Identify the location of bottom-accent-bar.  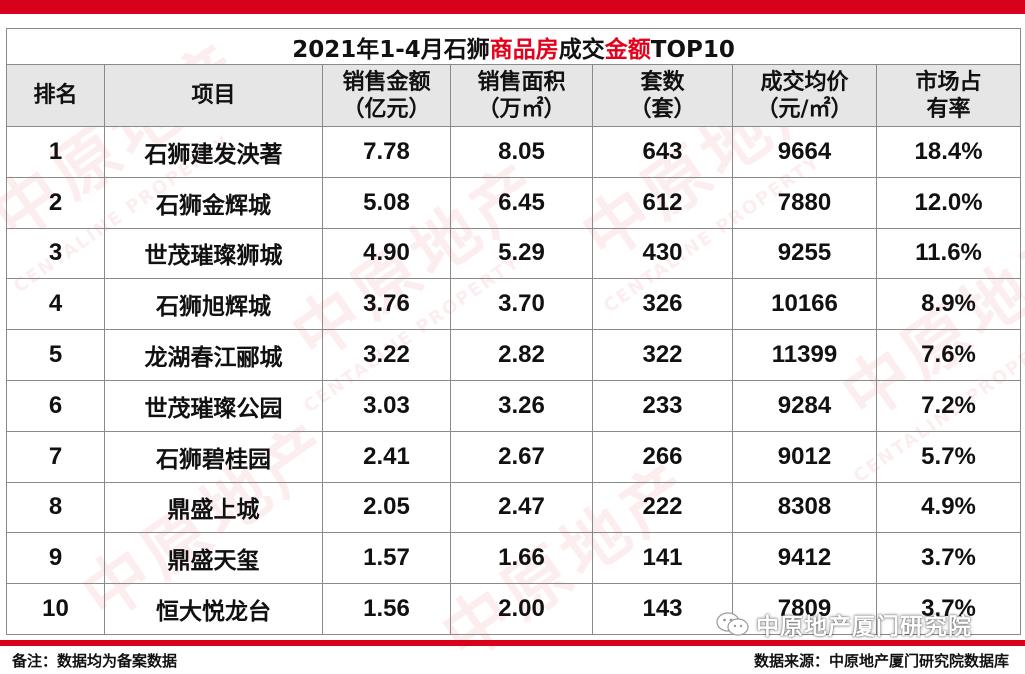
(512, 643).